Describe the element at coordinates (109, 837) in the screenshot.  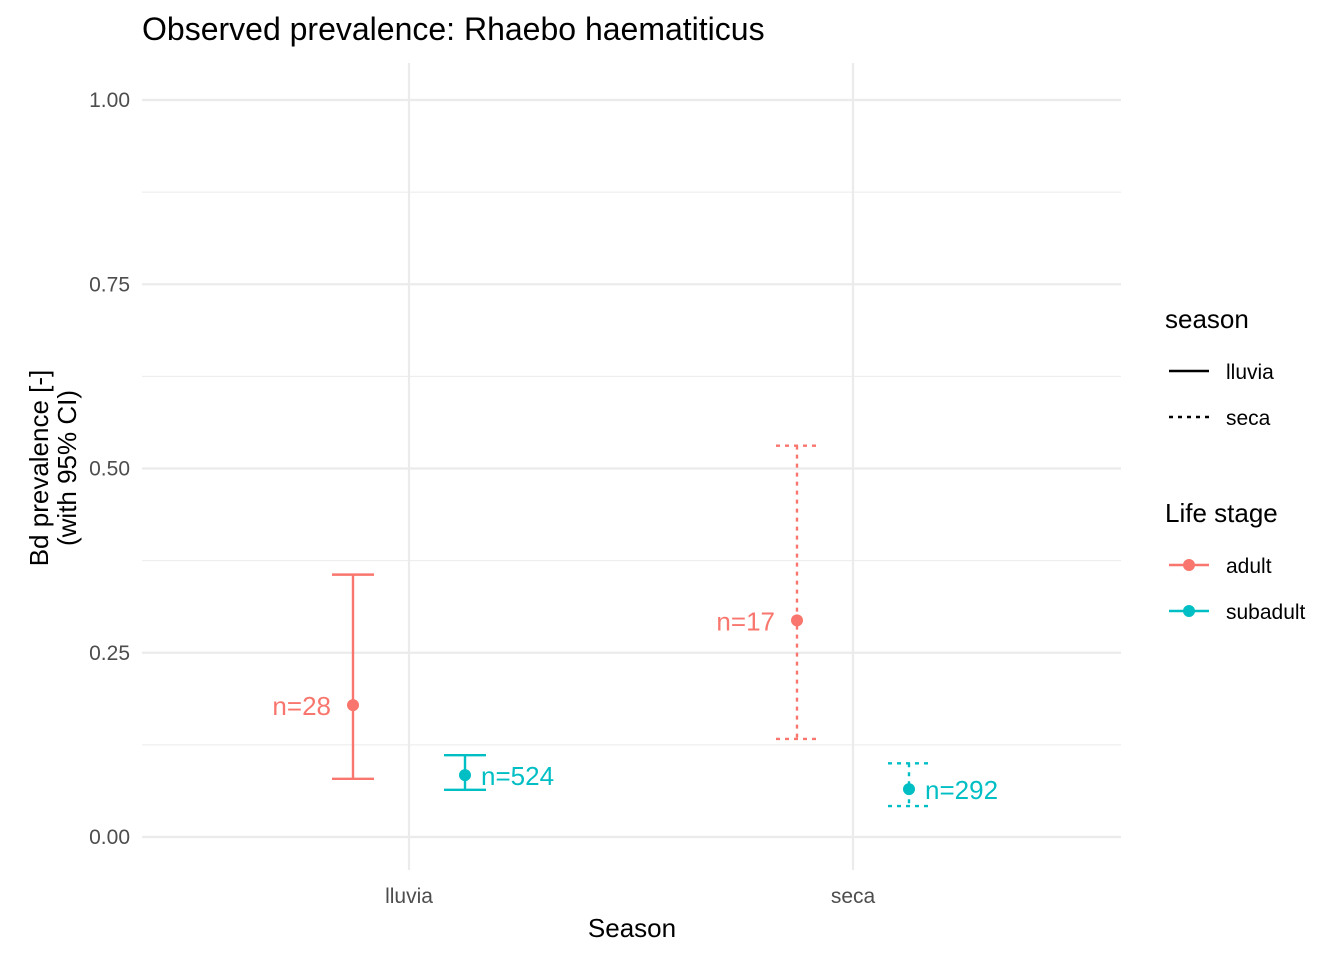
I see `y-tick-label: 0.00` at that location.